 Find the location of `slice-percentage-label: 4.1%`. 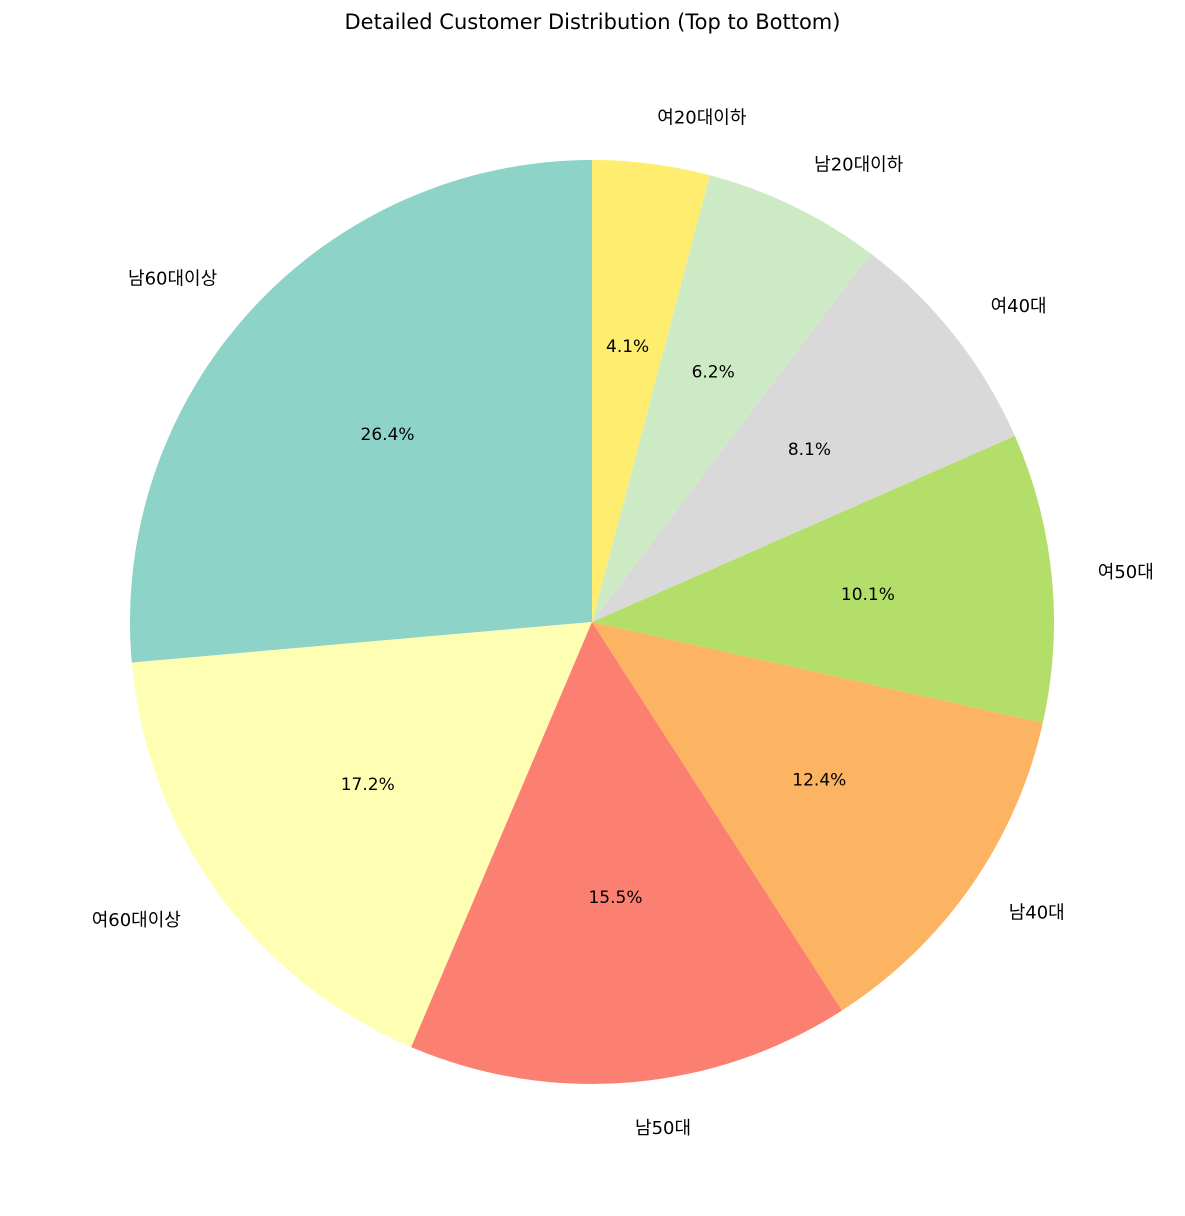

slice-percentage-label: 4.1% is located at coordinates (627, 347).